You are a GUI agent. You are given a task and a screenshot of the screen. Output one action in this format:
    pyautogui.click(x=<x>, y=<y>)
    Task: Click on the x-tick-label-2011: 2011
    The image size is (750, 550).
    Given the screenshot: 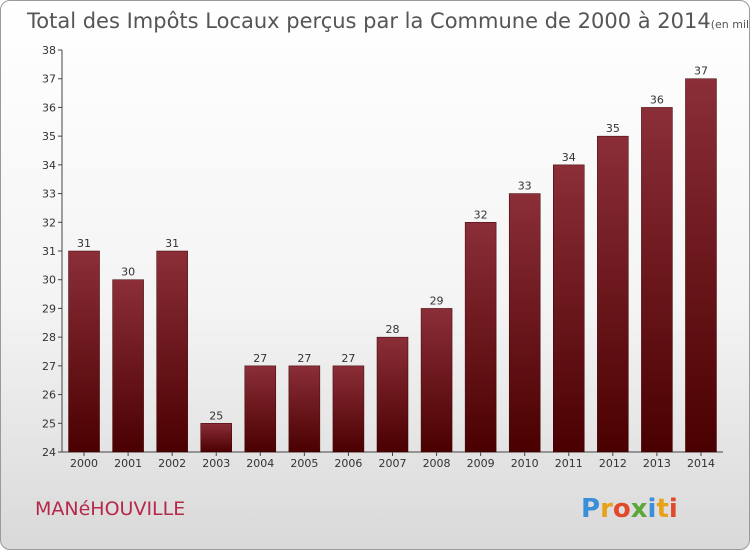 What is the action you would take?
    pyautogui.click(x=569, y=463)
    